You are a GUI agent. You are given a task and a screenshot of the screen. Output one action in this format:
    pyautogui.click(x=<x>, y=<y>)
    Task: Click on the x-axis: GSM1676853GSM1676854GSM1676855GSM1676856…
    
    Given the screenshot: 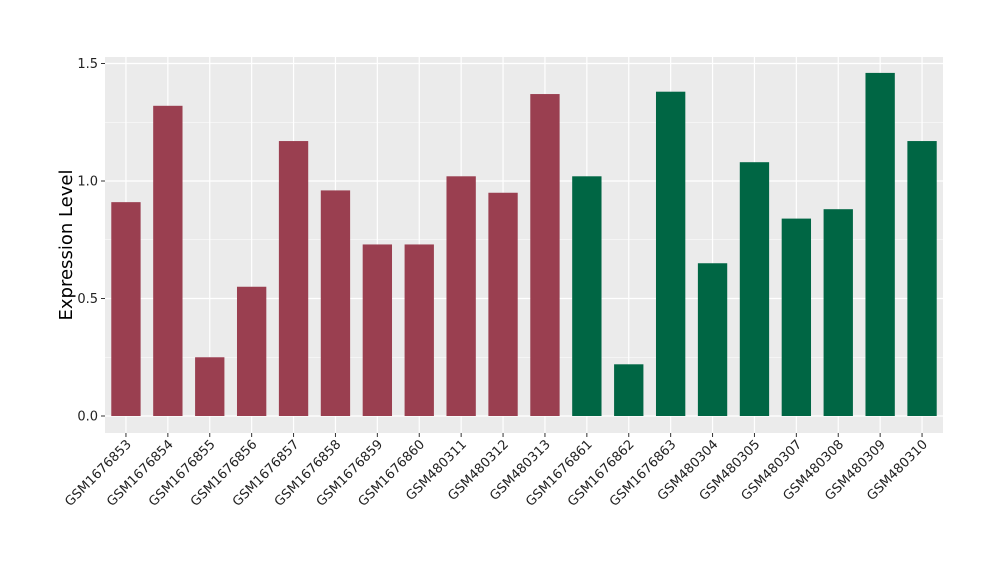 What is the action you would take?
    pyautogui.click(x=496, y=471)
    